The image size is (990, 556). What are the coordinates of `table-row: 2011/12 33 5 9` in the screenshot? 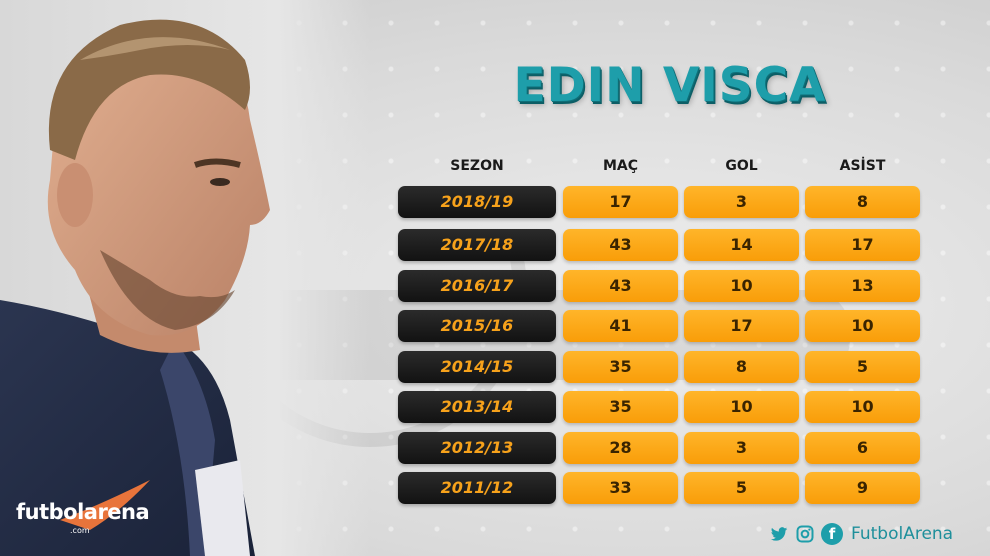 It's located at (495, 488).